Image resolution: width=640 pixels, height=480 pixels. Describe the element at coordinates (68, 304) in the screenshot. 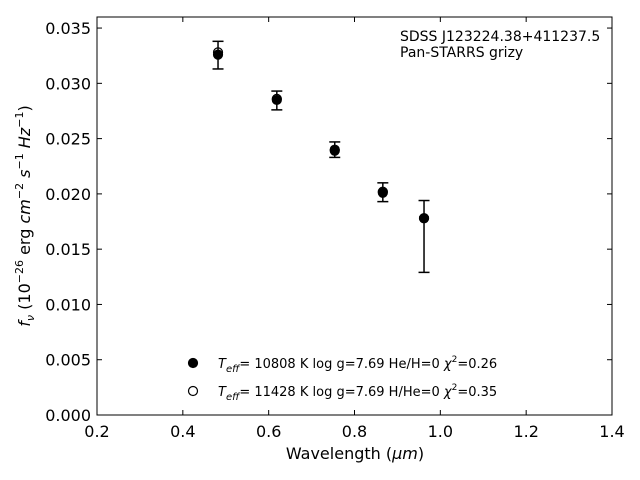

I see `y-tick-label: 0.010` at that location.